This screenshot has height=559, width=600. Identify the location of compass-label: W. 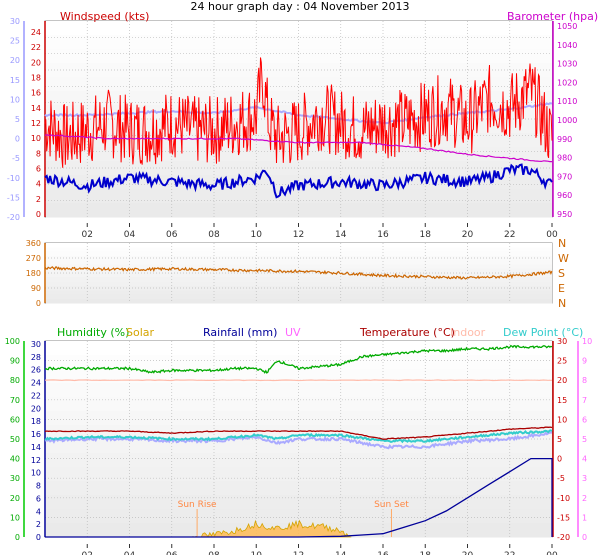
(563, 258).